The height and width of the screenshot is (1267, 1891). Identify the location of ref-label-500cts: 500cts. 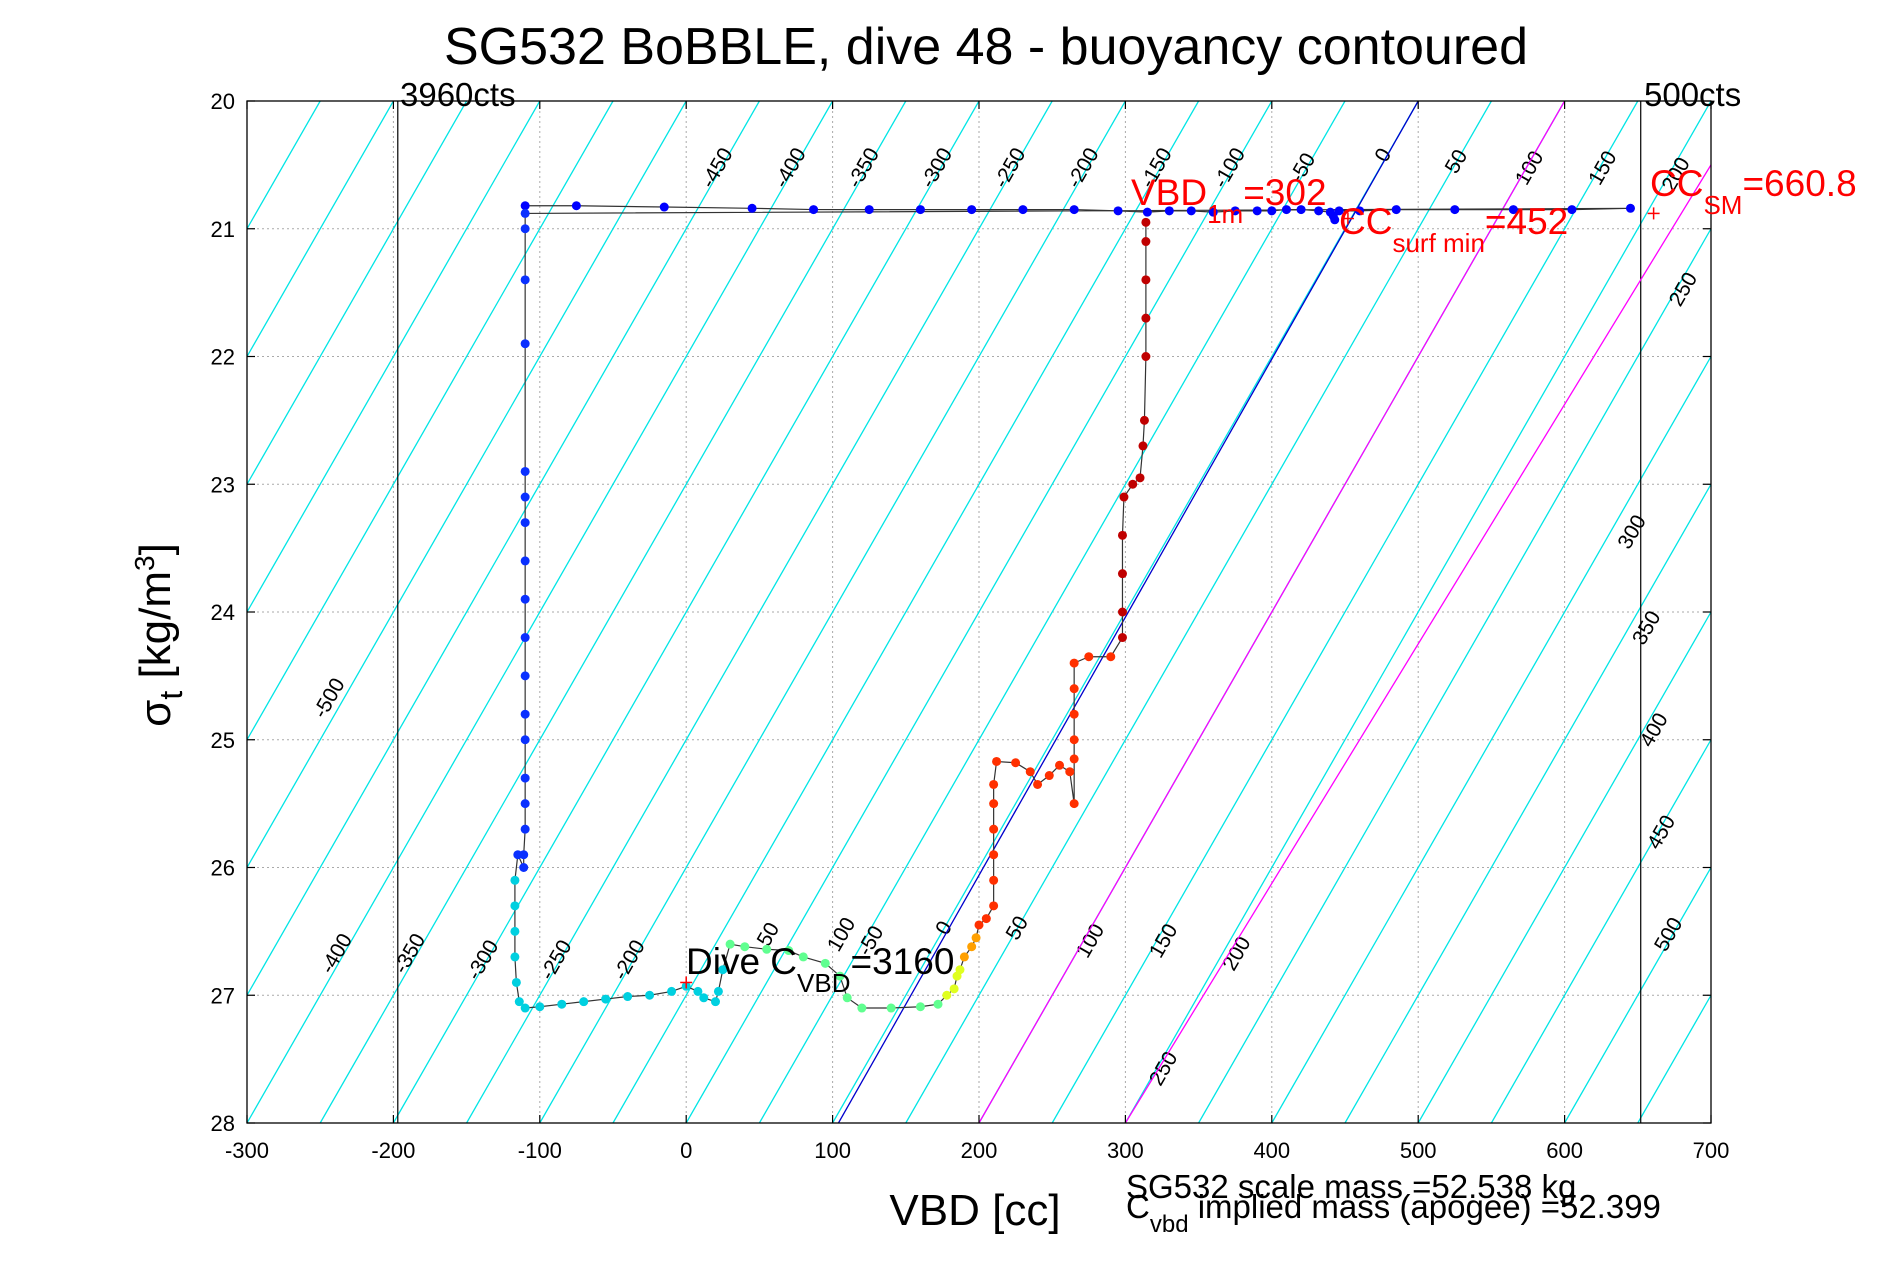
(1692, 94).